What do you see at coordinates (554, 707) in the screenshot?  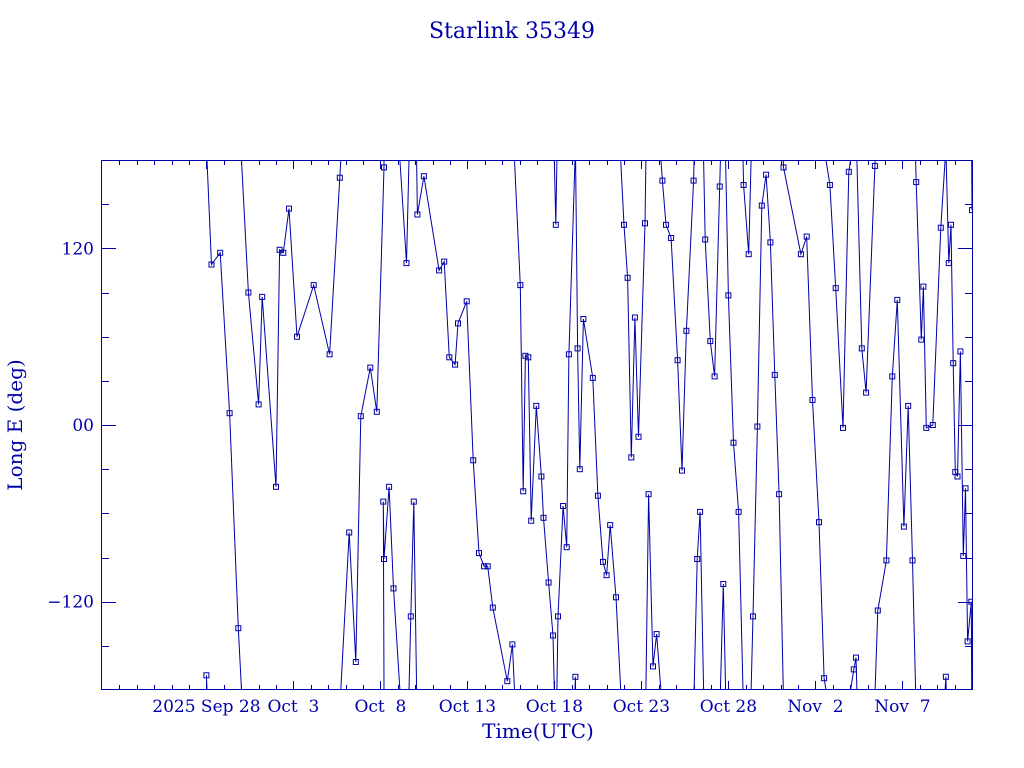 I see `x-tick-label: Oct 18` at bounding box center [554, 707].